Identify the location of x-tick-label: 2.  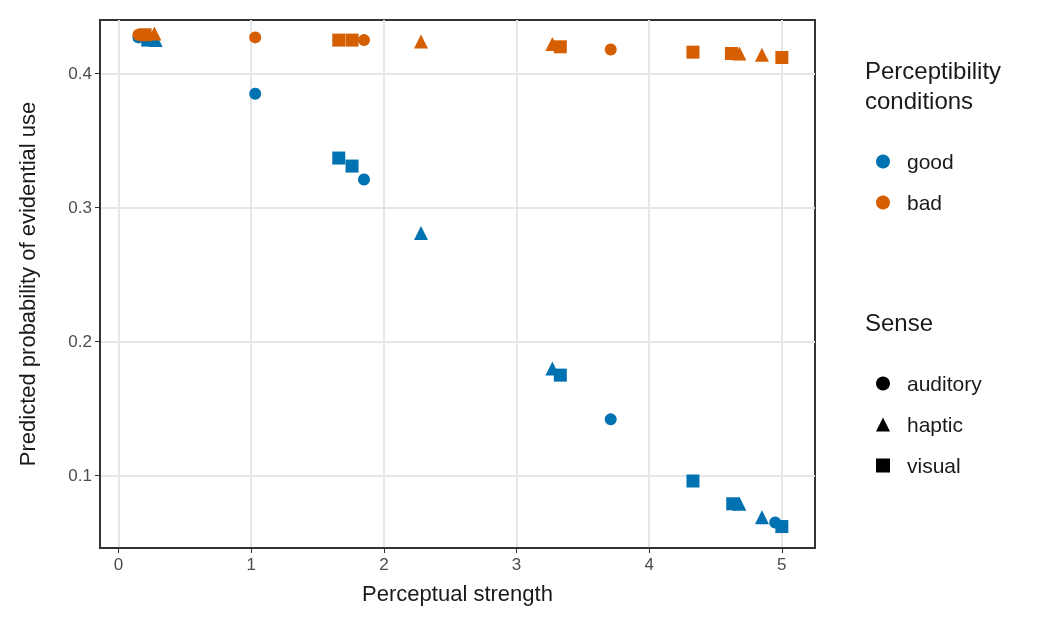
(384, 564).